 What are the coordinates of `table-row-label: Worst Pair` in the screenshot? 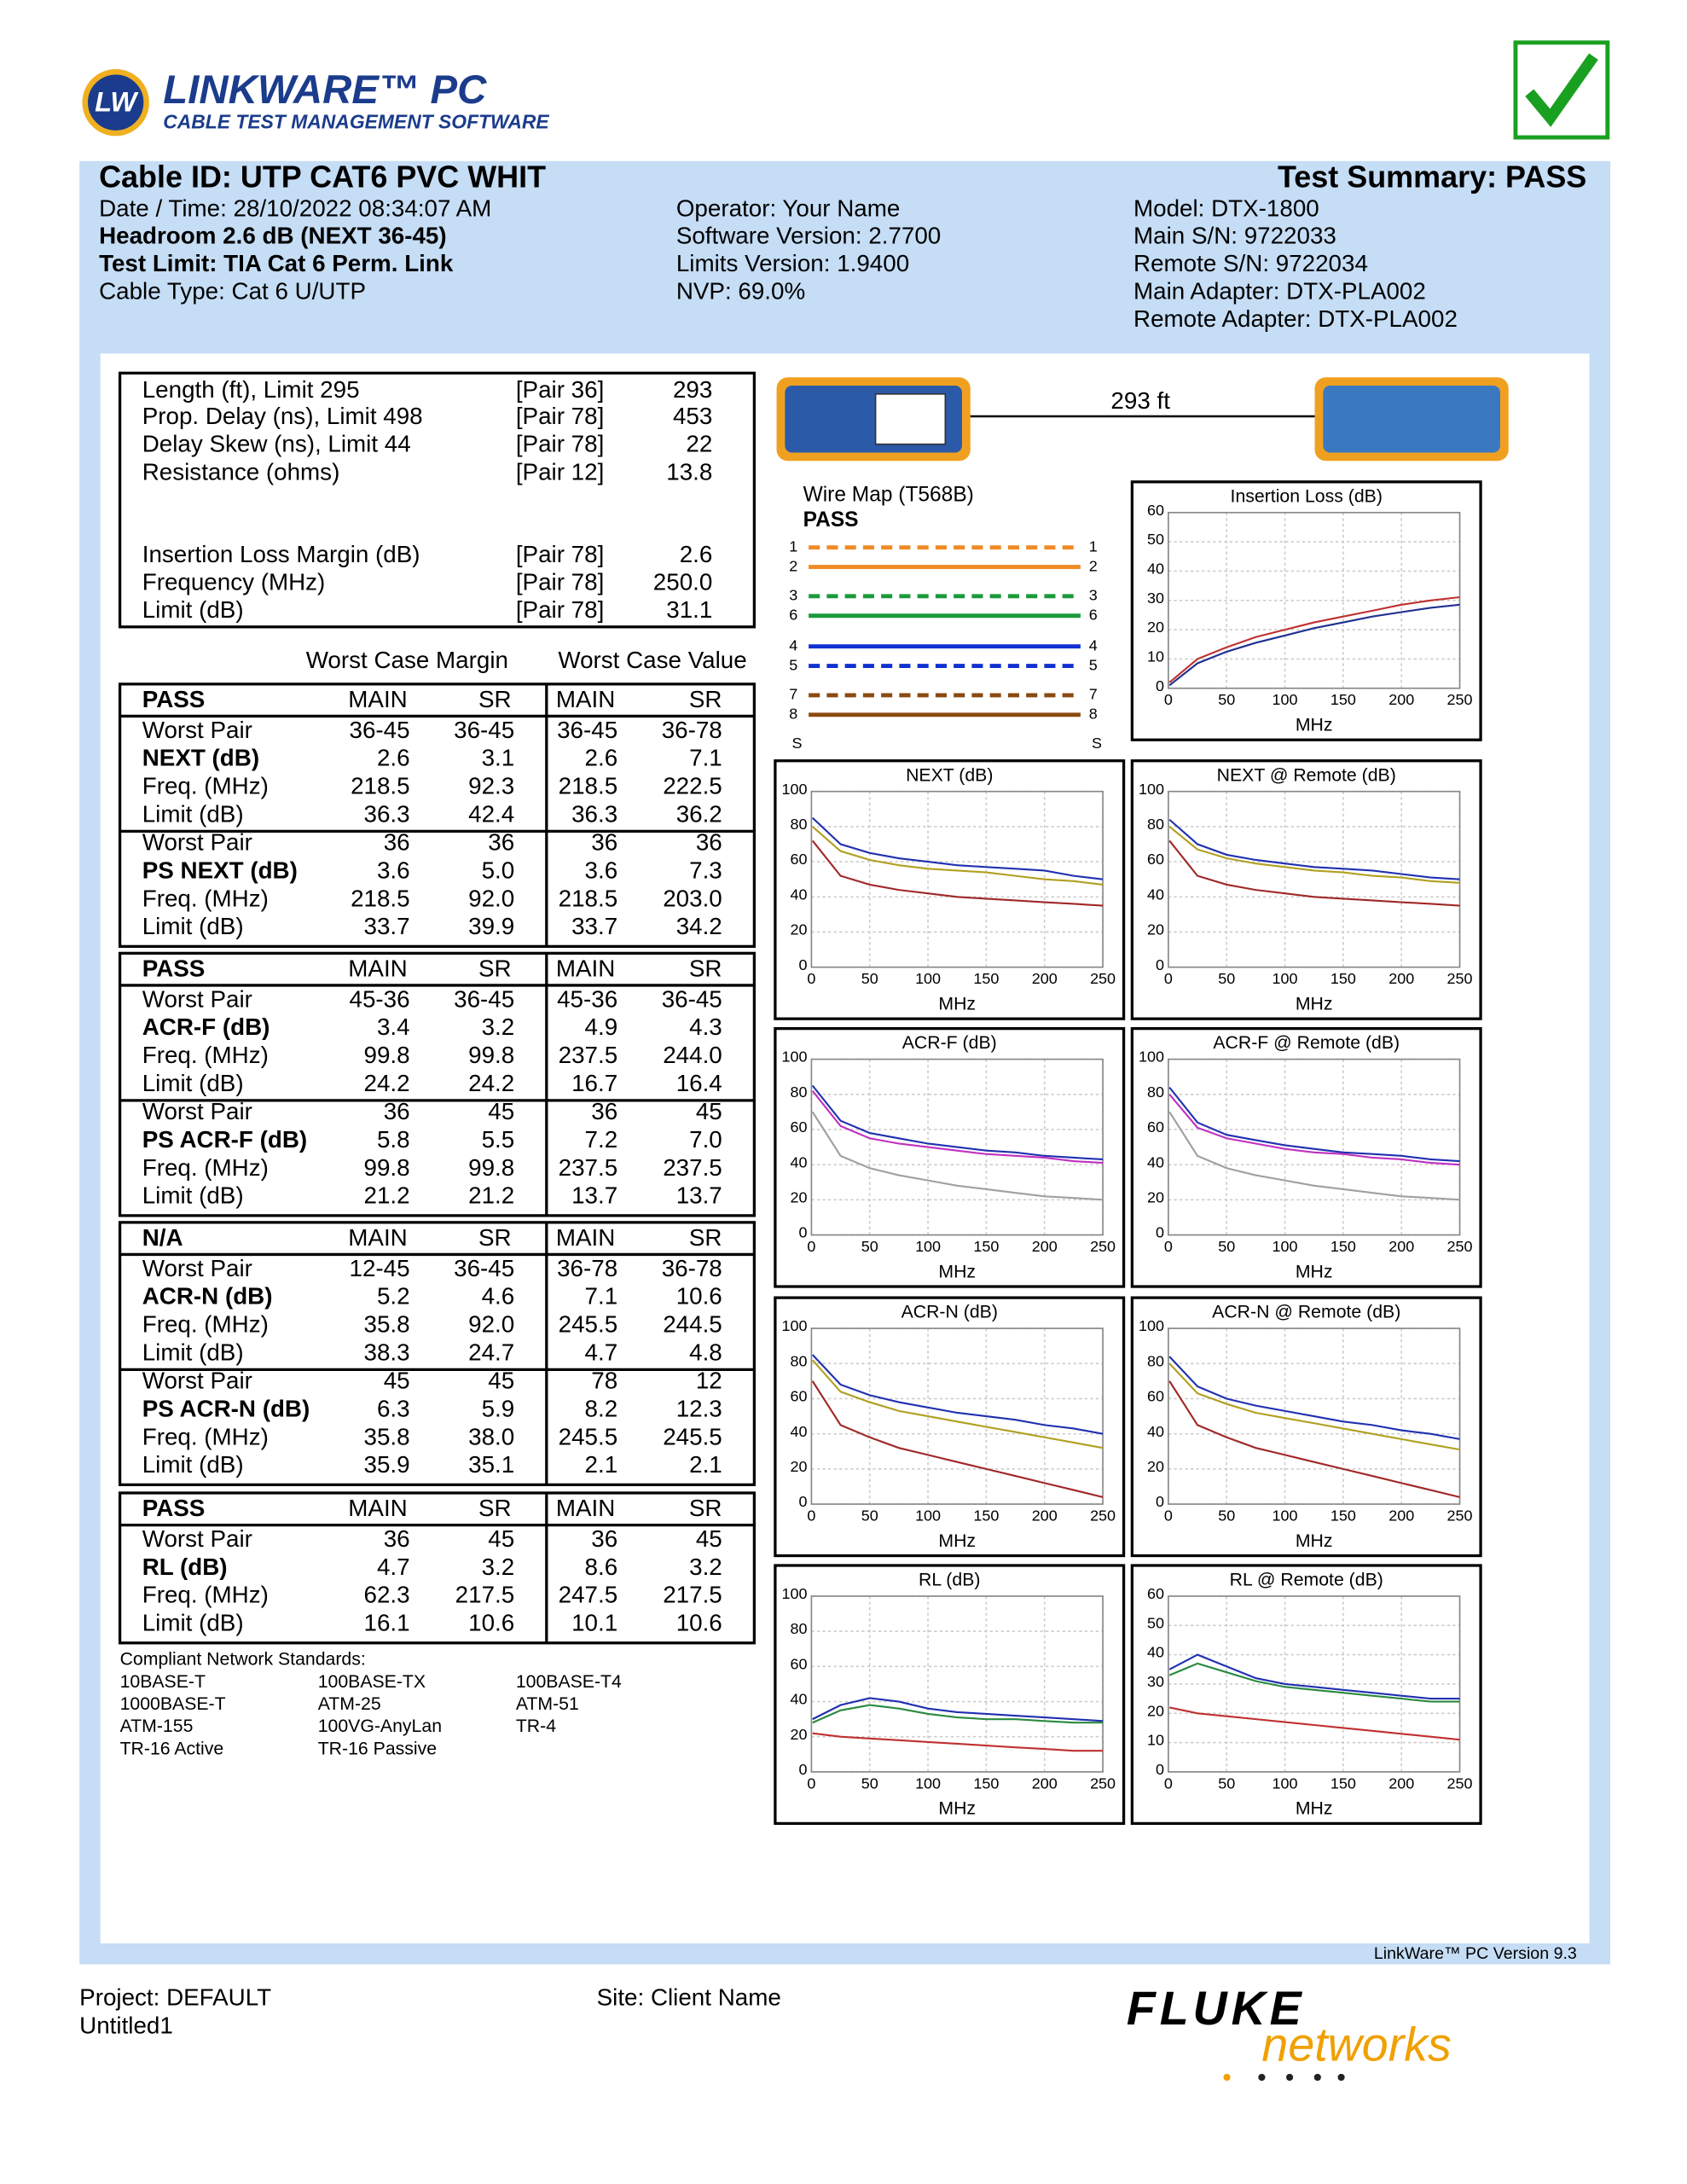 It's located at (197, 730).